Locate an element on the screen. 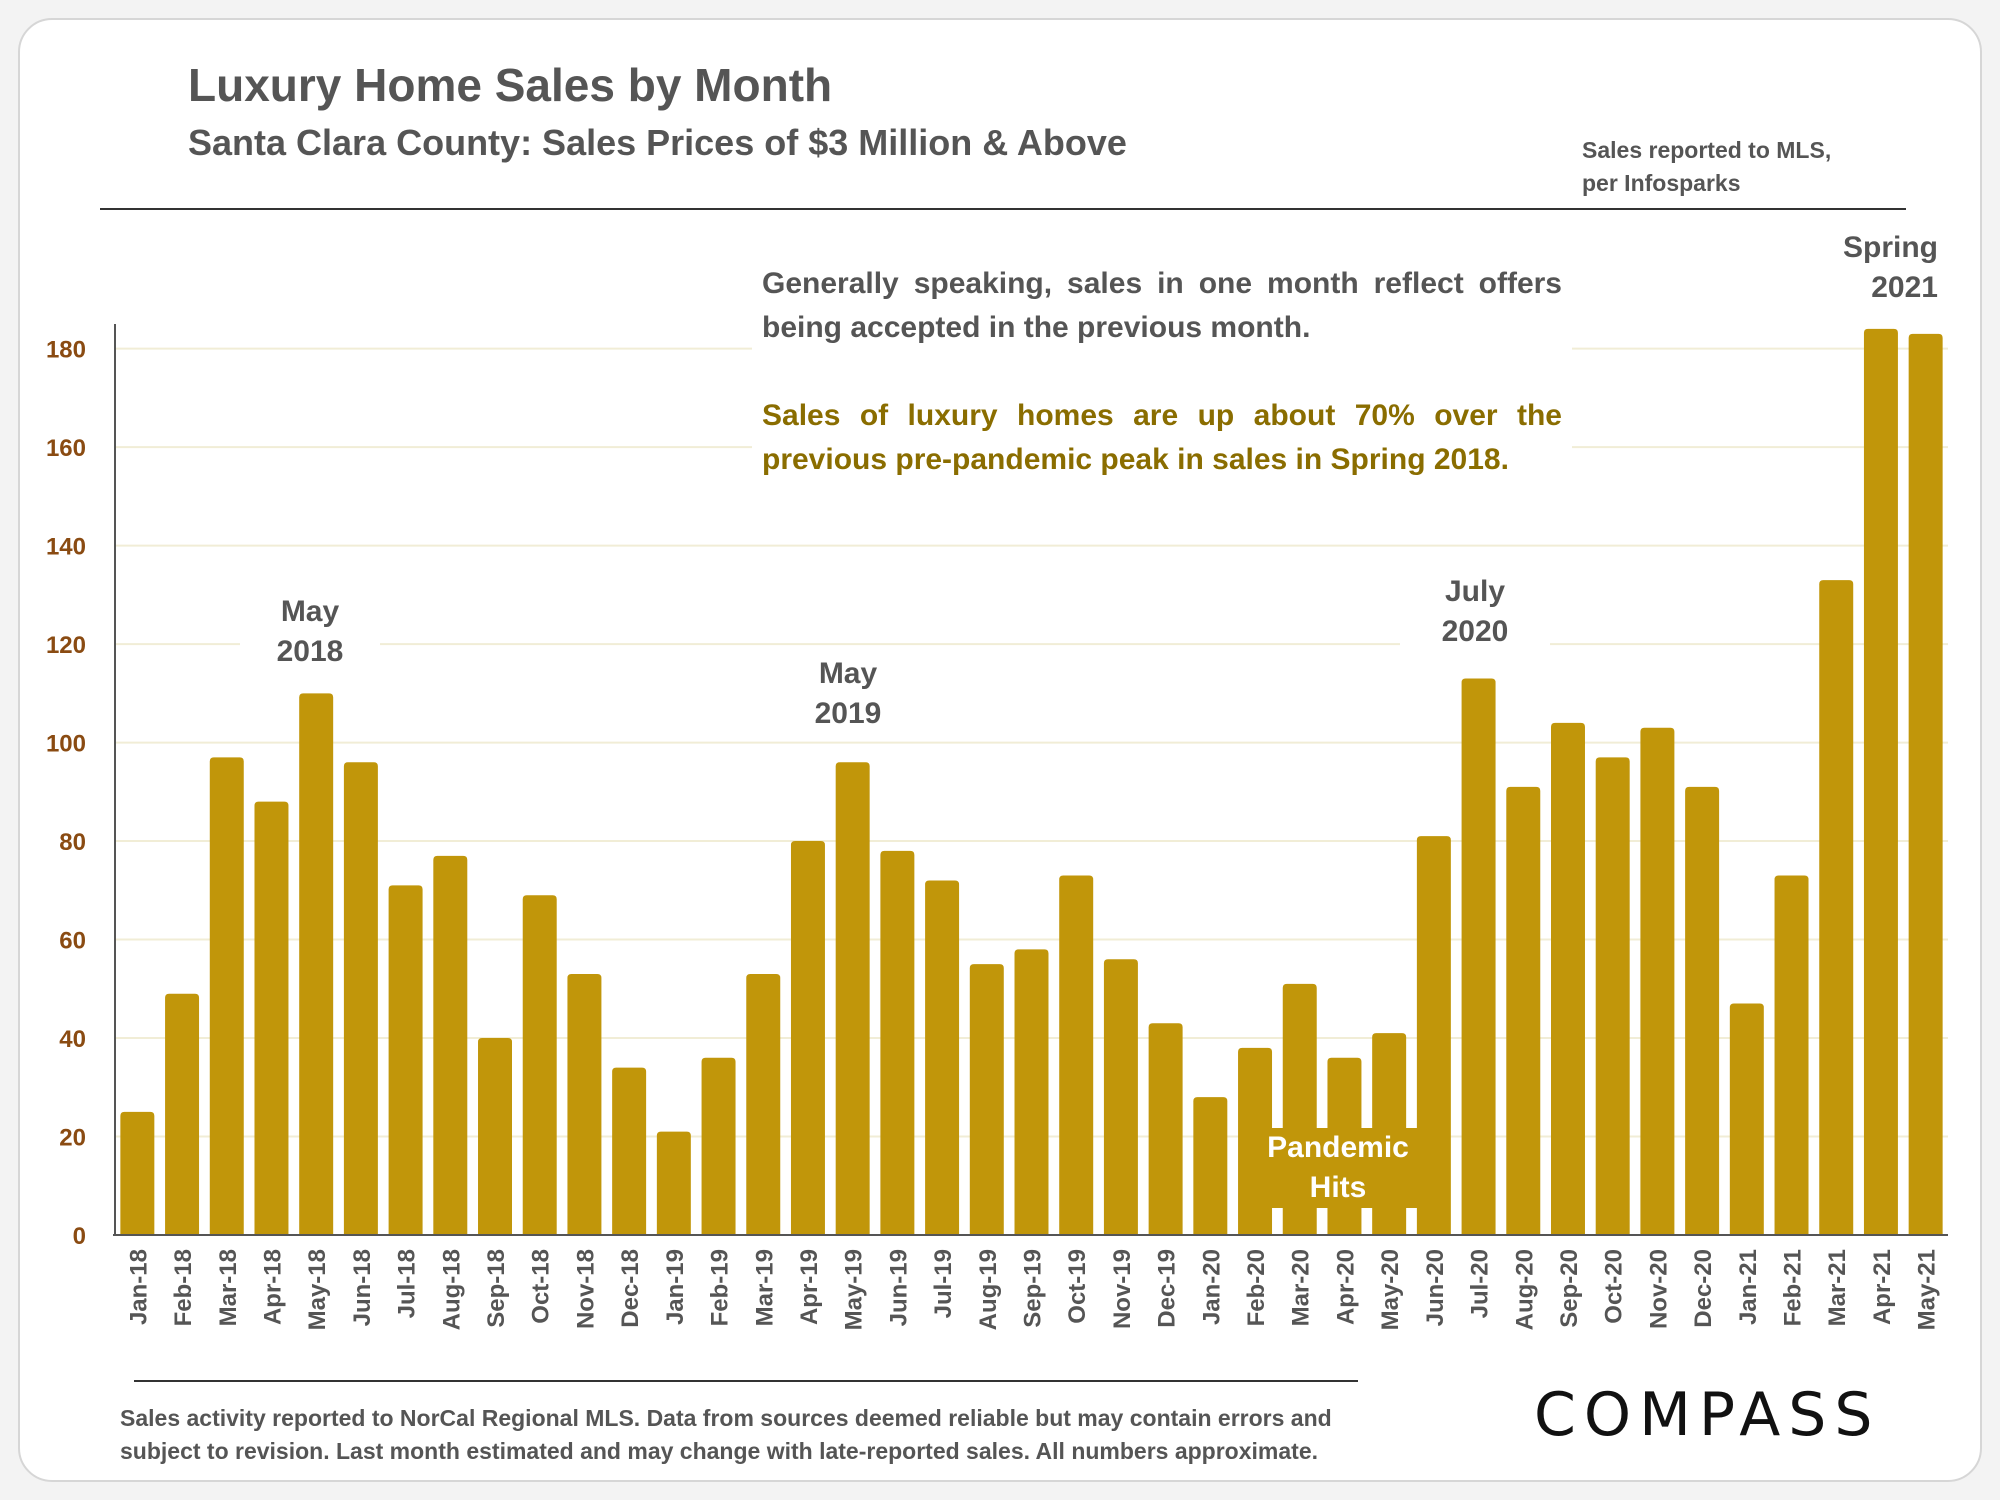  x-tick-label: May-20 is located at coordinates (1390, 1289).